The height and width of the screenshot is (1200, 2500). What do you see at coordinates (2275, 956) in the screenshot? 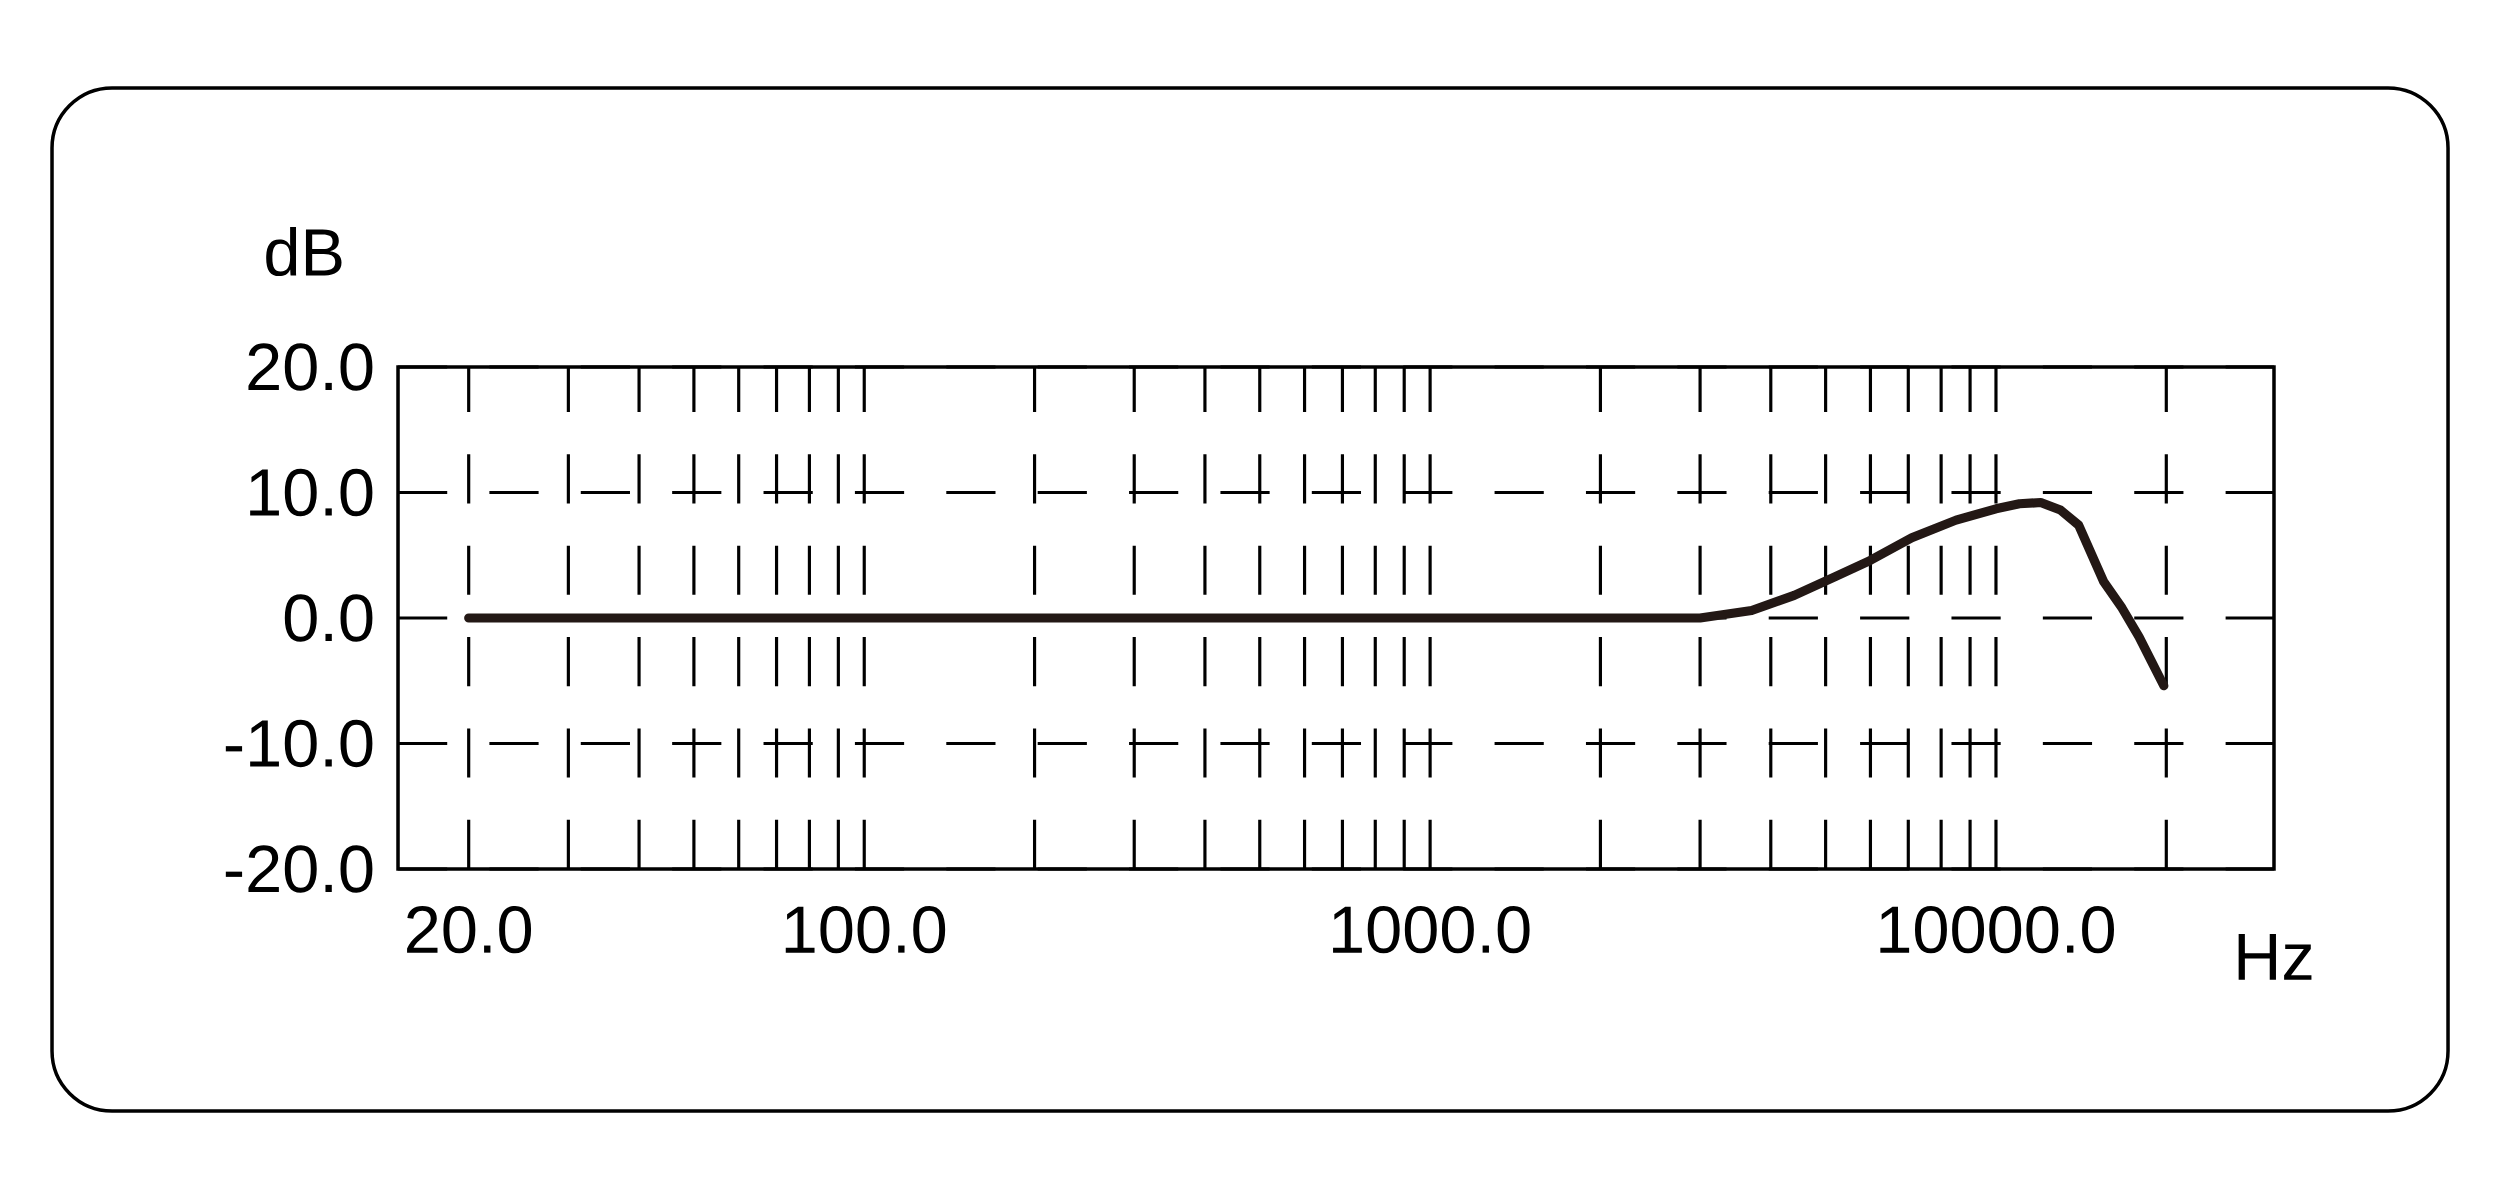
I see `x-axis-title: Hz` at bounding box center [2275, 956].